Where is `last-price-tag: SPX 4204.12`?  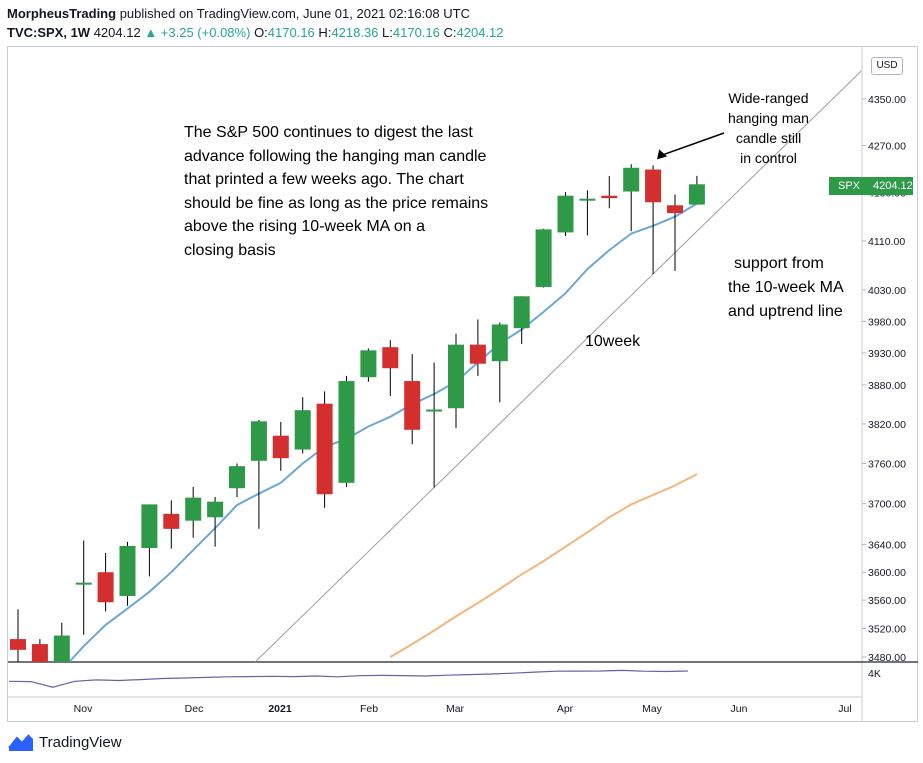
last-price-tag: SPX 4204.12 is located at coordinates (871, 186).